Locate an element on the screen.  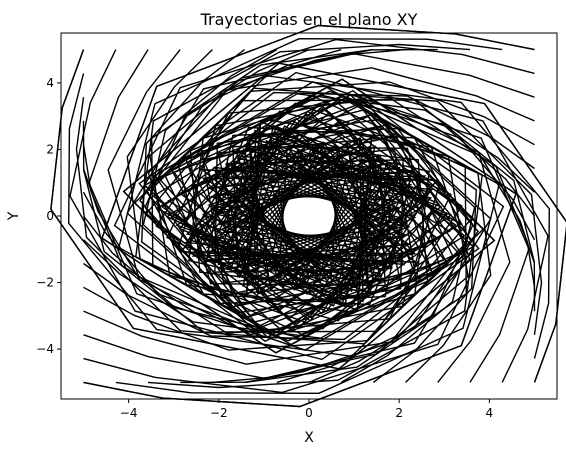
y-tick-label: 0 is located at coordinates (50, 216).